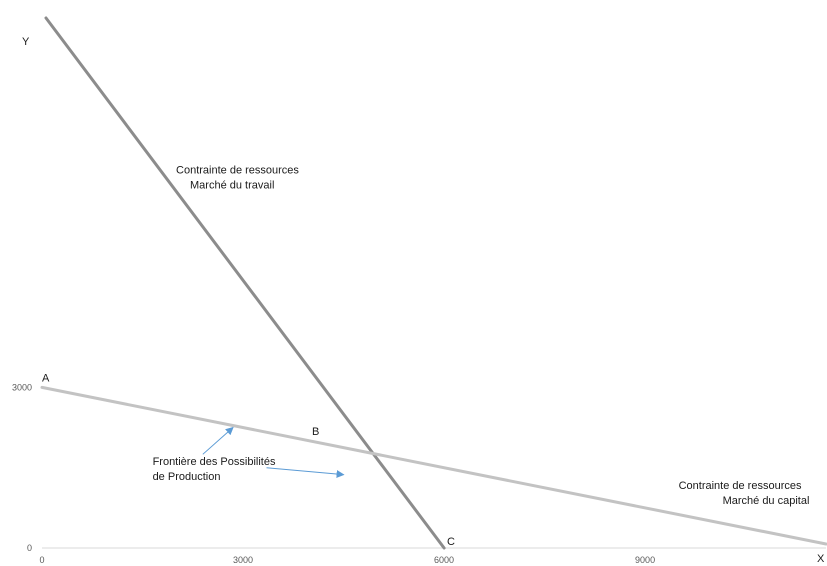  What do you see at coordinates (232, 185) in the screenshot?
I see `annotation-labour-line: Marché du travail` at bounding box center [232, 185].